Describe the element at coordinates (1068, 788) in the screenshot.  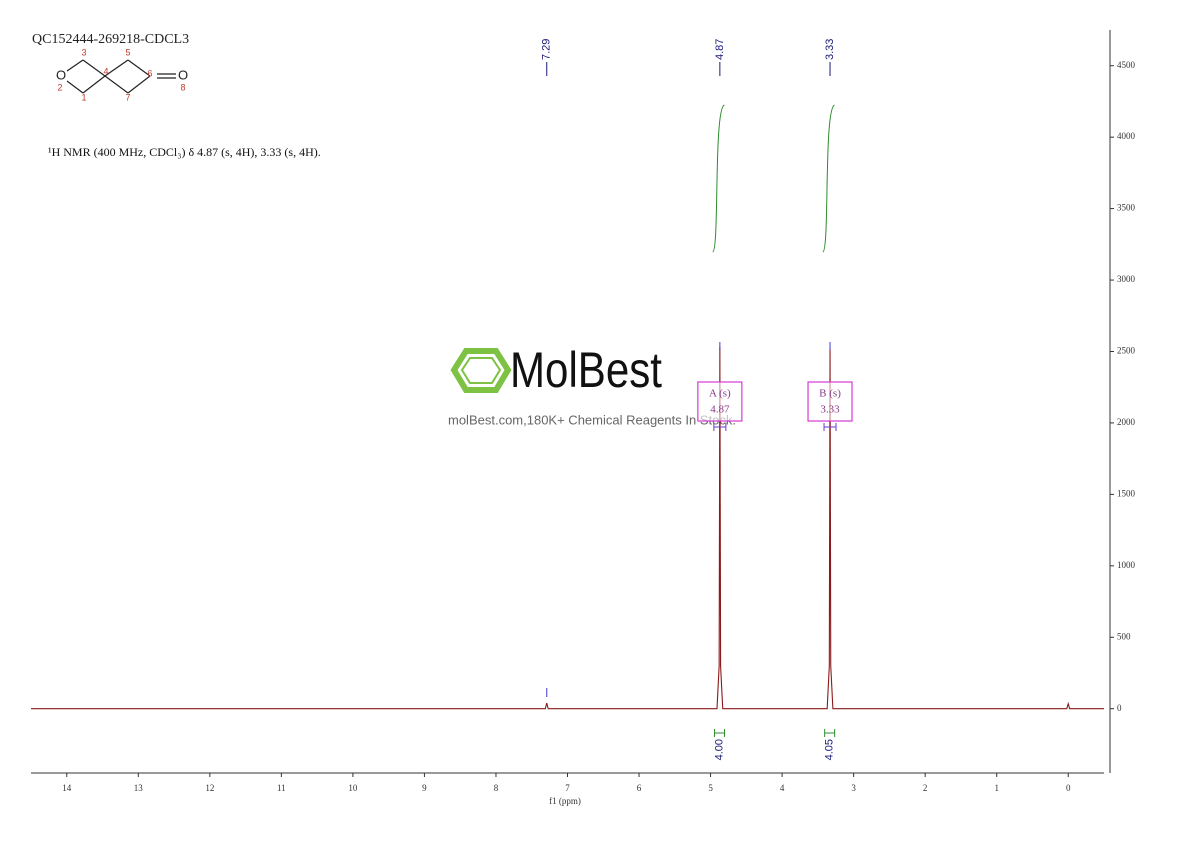
I see `x-tick-label: 0` at that location.